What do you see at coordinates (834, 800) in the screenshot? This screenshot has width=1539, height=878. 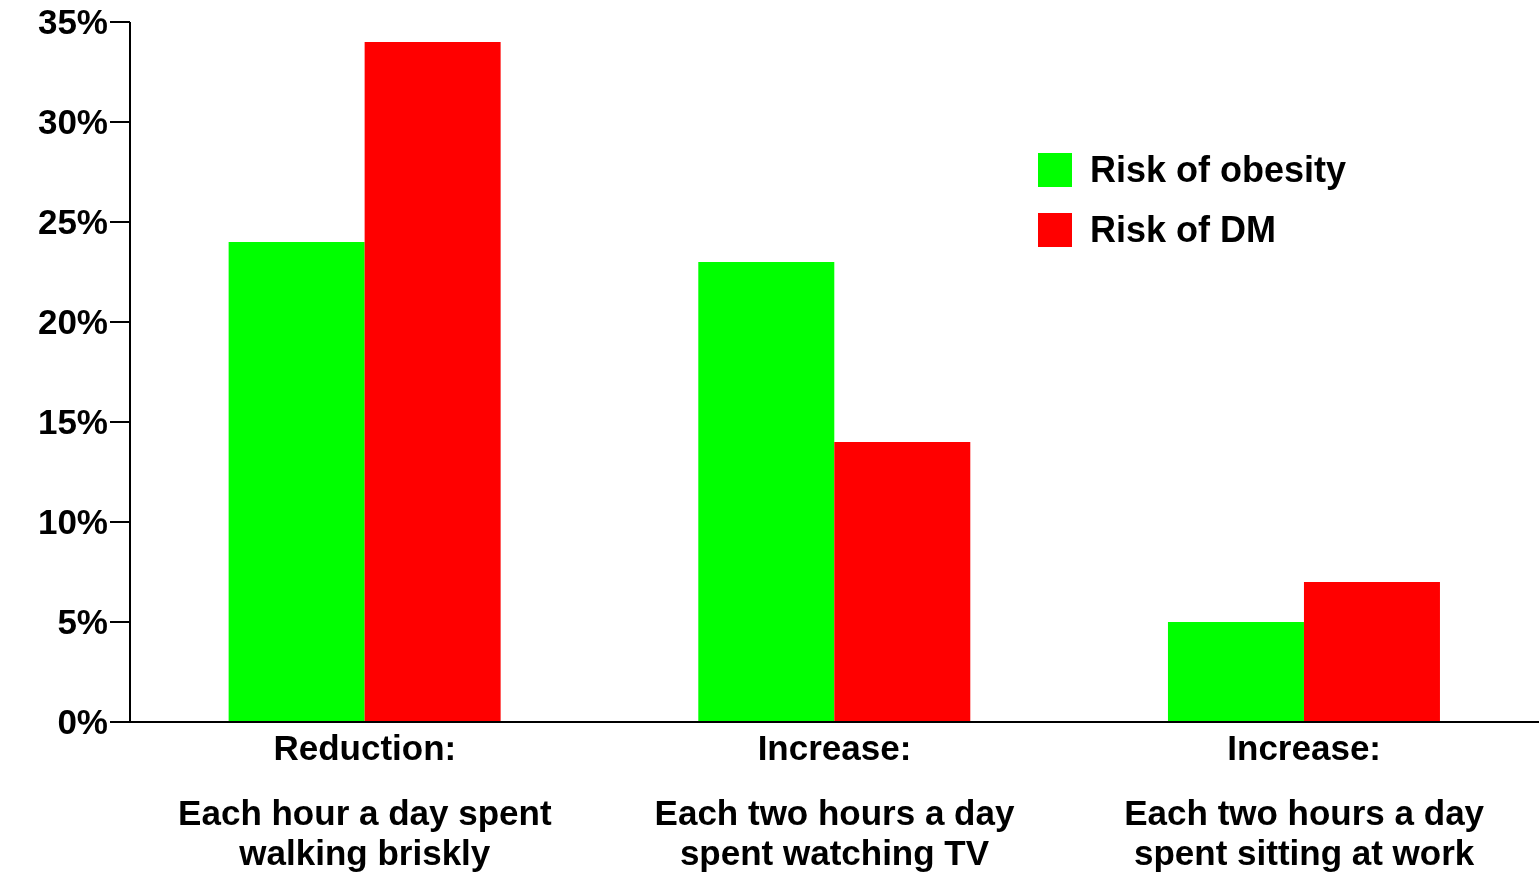 I see `x-tick-label: Increase: Each two hours a day spent watching TV` at bounding box center [834, 800].